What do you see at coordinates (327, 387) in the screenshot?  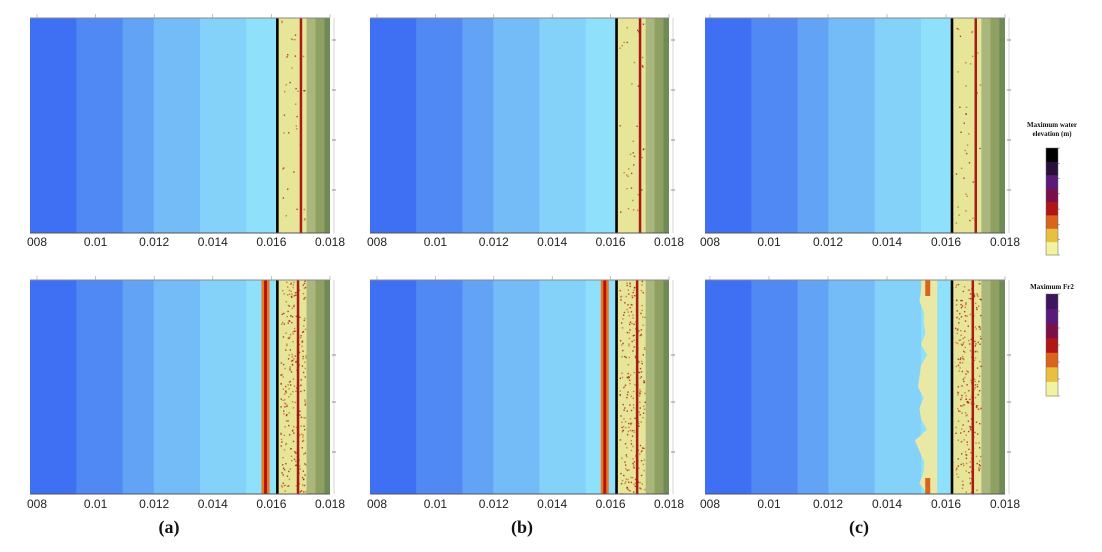 I see `land-band` at bounding box center [327, 387].